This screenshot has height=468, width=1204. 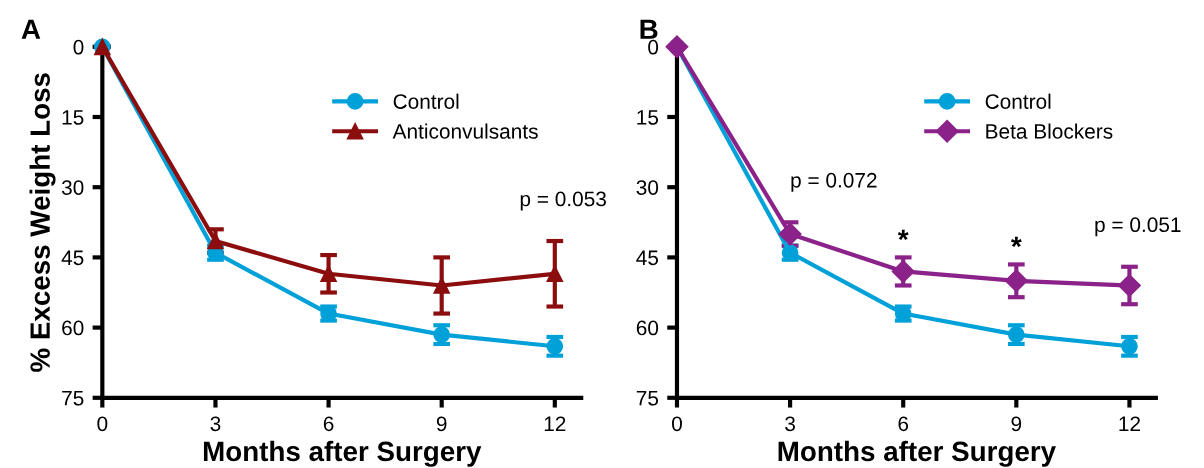 I want to click on annotation: p = 0.051, so click(x=1138, y=227).